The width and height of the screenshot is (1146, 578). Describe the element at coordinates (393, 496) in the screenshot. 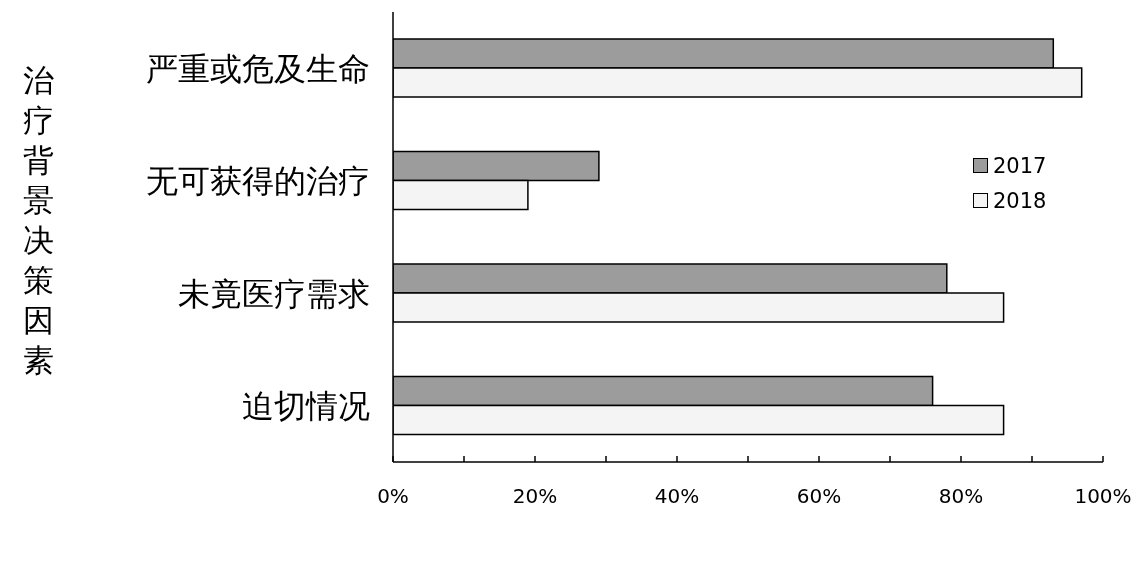

I see `x-tick-label: 0%` at that location.